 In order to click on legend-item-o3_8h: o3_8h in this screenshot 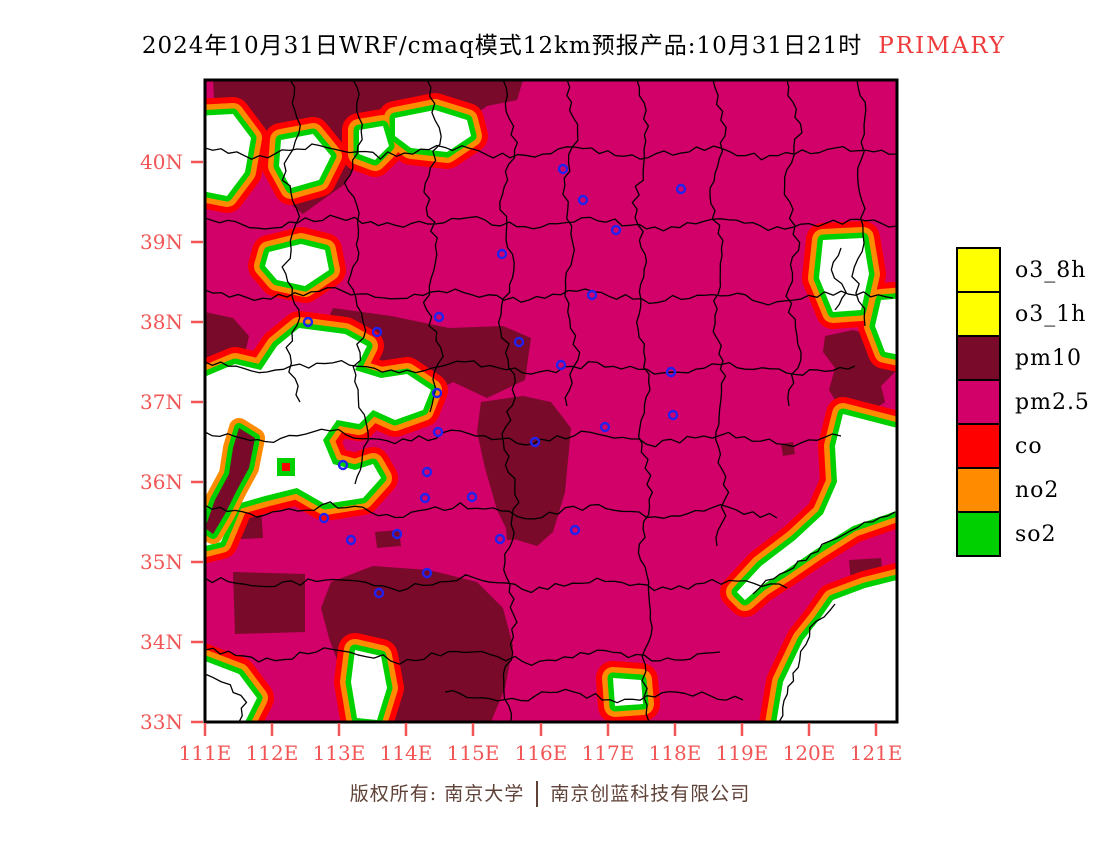, I will do `click(1023, 270)`.